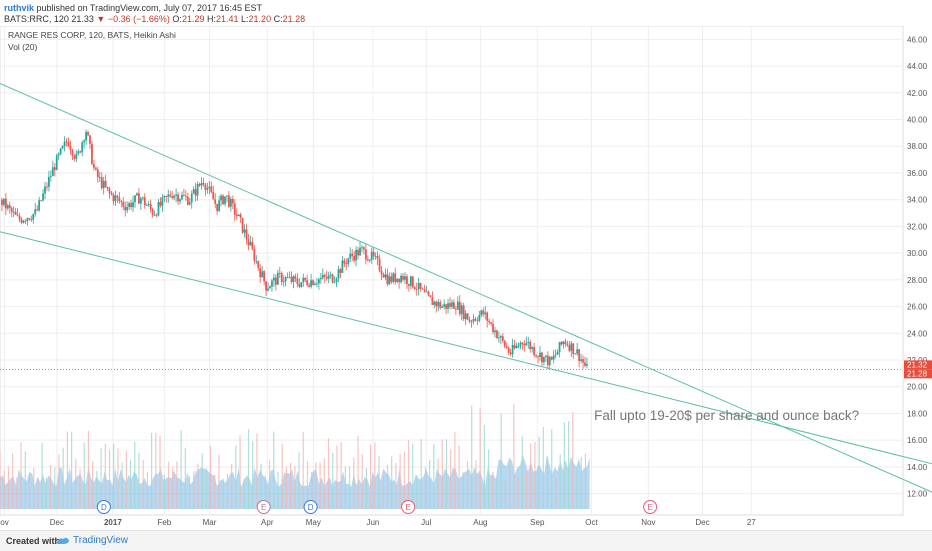 This screenshot has height=551, width=932. What do you see at coordinates (917, 373) in the screenshot?
I see `price-tag-label: 21.28` at bounding box center [917, 373].